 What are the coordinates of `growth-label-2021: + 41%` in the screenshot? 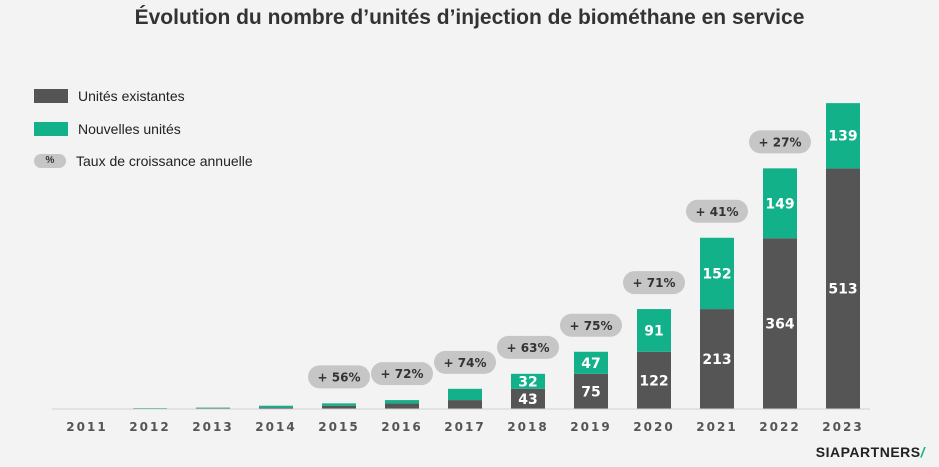 It's located at (717, 212).